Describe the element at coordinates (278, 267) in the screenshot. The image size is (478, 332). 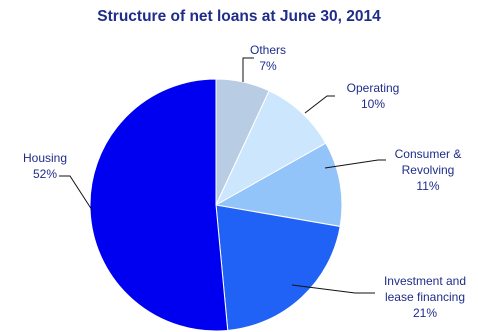
I see `pie-slice-investment-and` at that location.